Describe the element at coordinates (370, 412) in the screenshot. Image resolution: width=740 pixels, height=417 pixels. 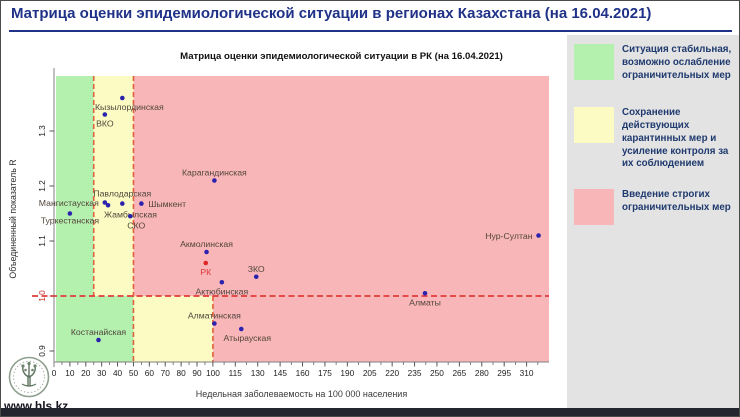
I see `footer-bar` at that location.